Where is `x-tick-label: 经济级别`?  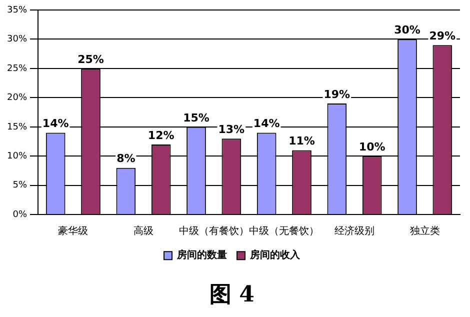
x-tick-label: 经济级别 is located at coordinates (354, 231).